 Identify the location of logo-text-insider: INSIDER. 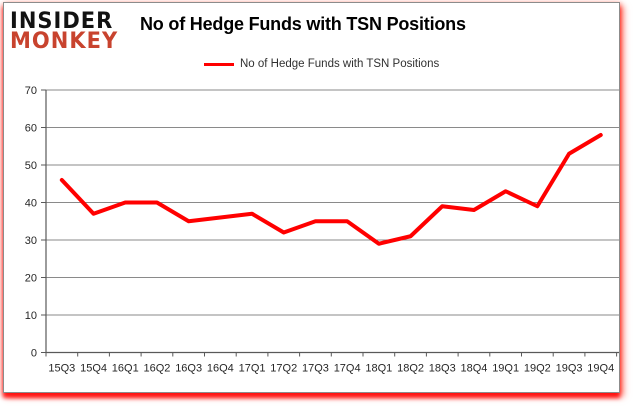
(62, 20).